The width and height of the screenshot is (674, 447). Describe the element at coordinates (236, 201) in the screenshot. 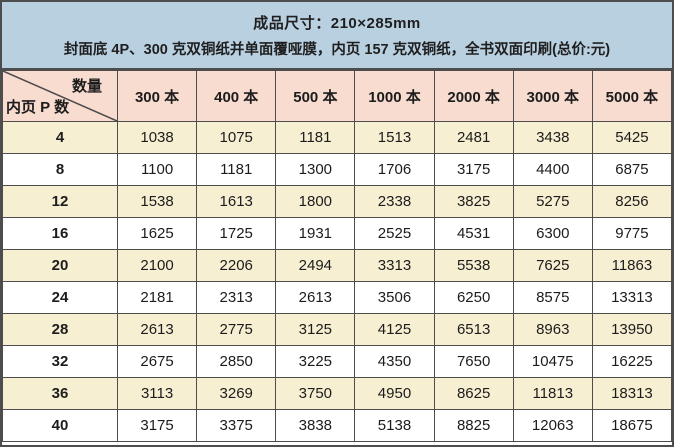

I see `price-cell: 1613` at that location.